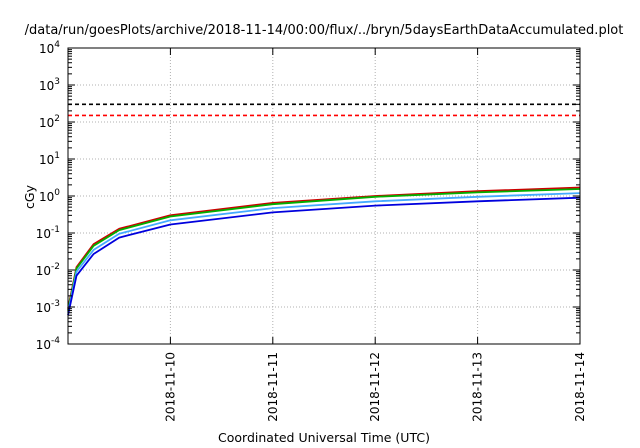  What do you see at coordinates (49, 85) in the screenshot?
I see `y-tick-label: 10³` at bounding box center [49, 85].